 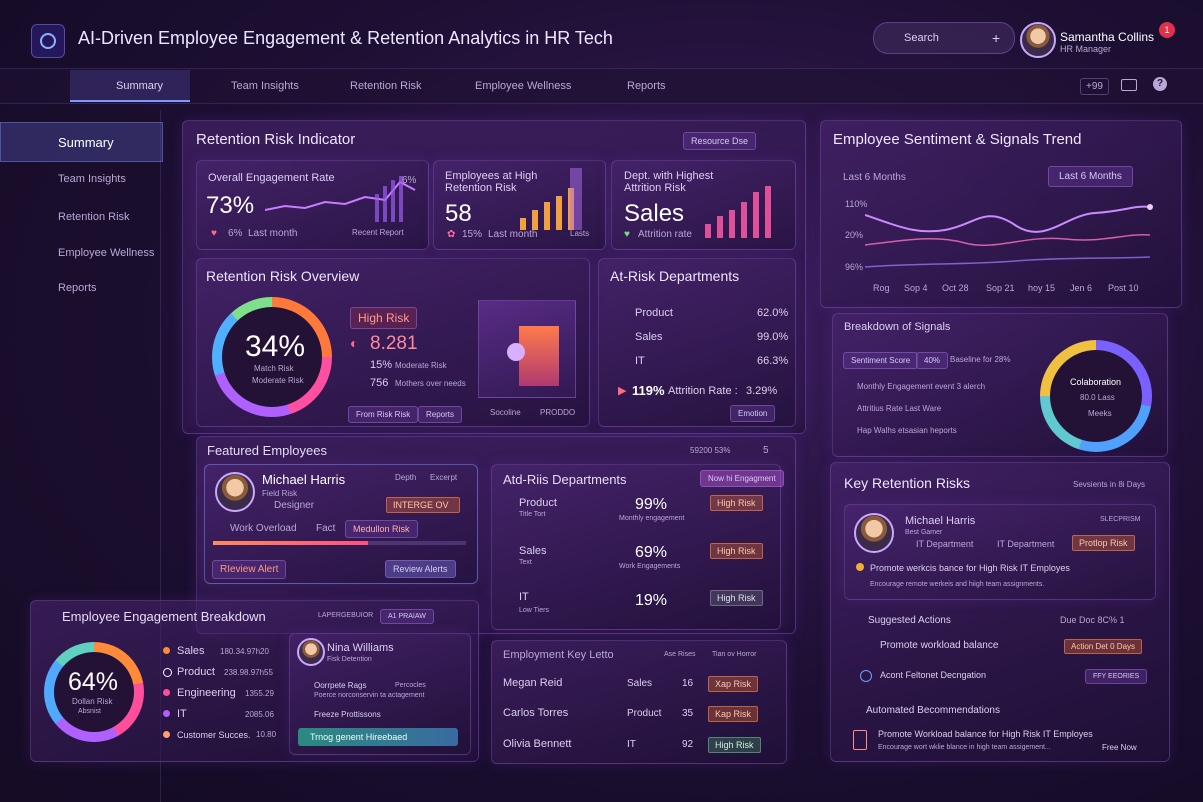 I want to click on overview-button: PRODDO, so click(x=558, y=412).